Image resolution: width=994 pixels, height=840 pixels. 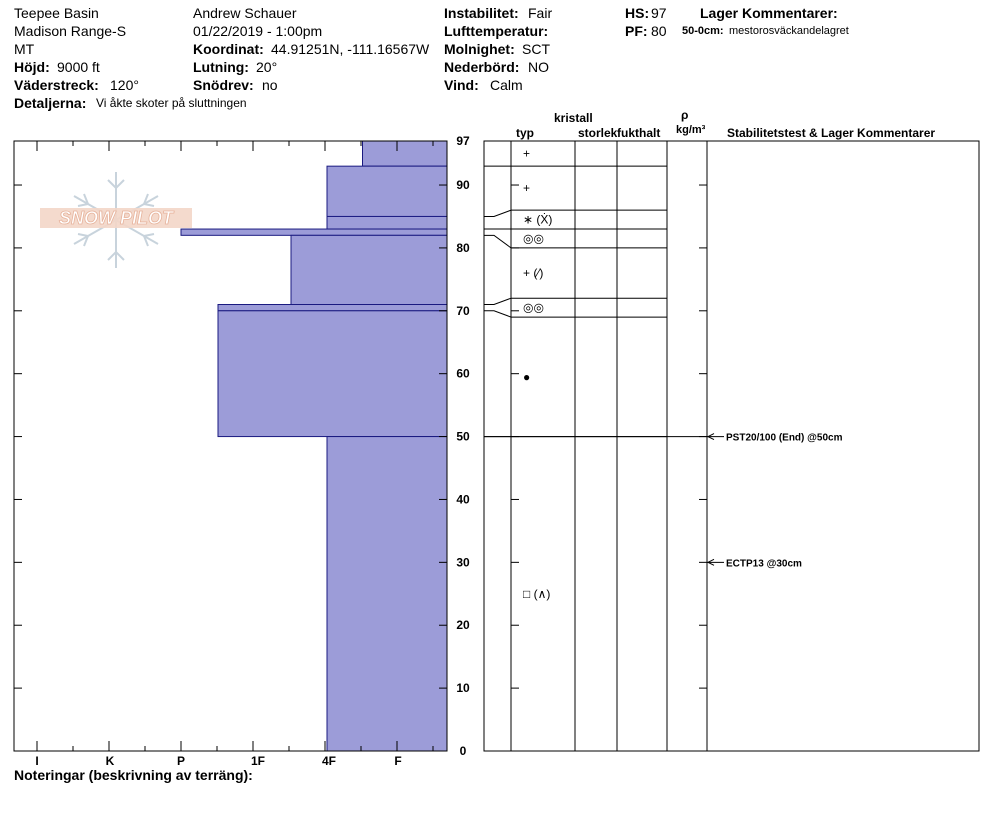 What do you see at coordinates (533, 238) in the screenshot?
I see `grain-symbol-3: ◎◎` at bounding box center [533, 238].